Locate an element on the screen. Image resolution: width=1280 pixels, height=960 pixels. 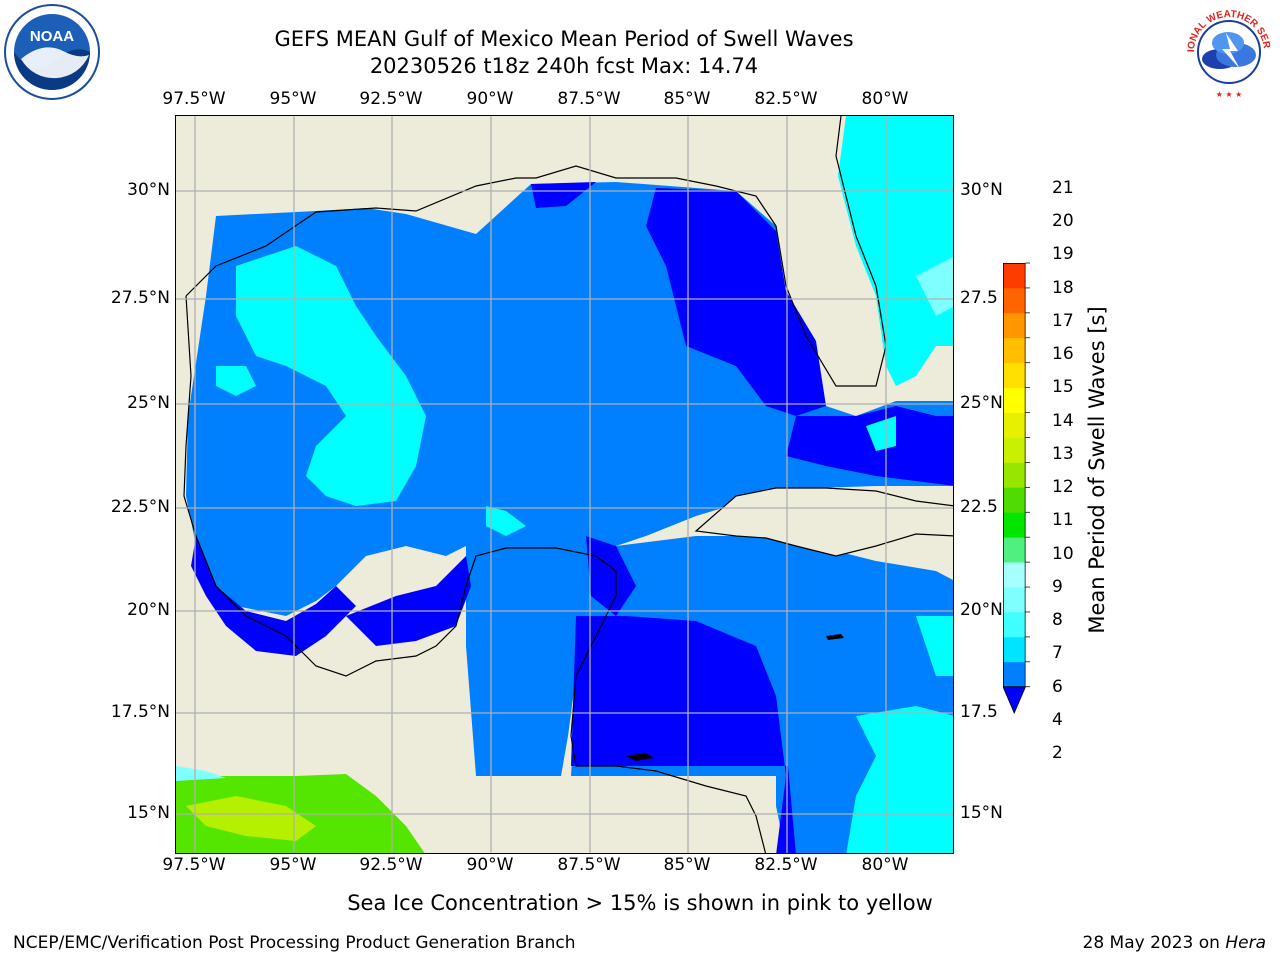
colorbar-frame is located at coordinates (1014, 475).